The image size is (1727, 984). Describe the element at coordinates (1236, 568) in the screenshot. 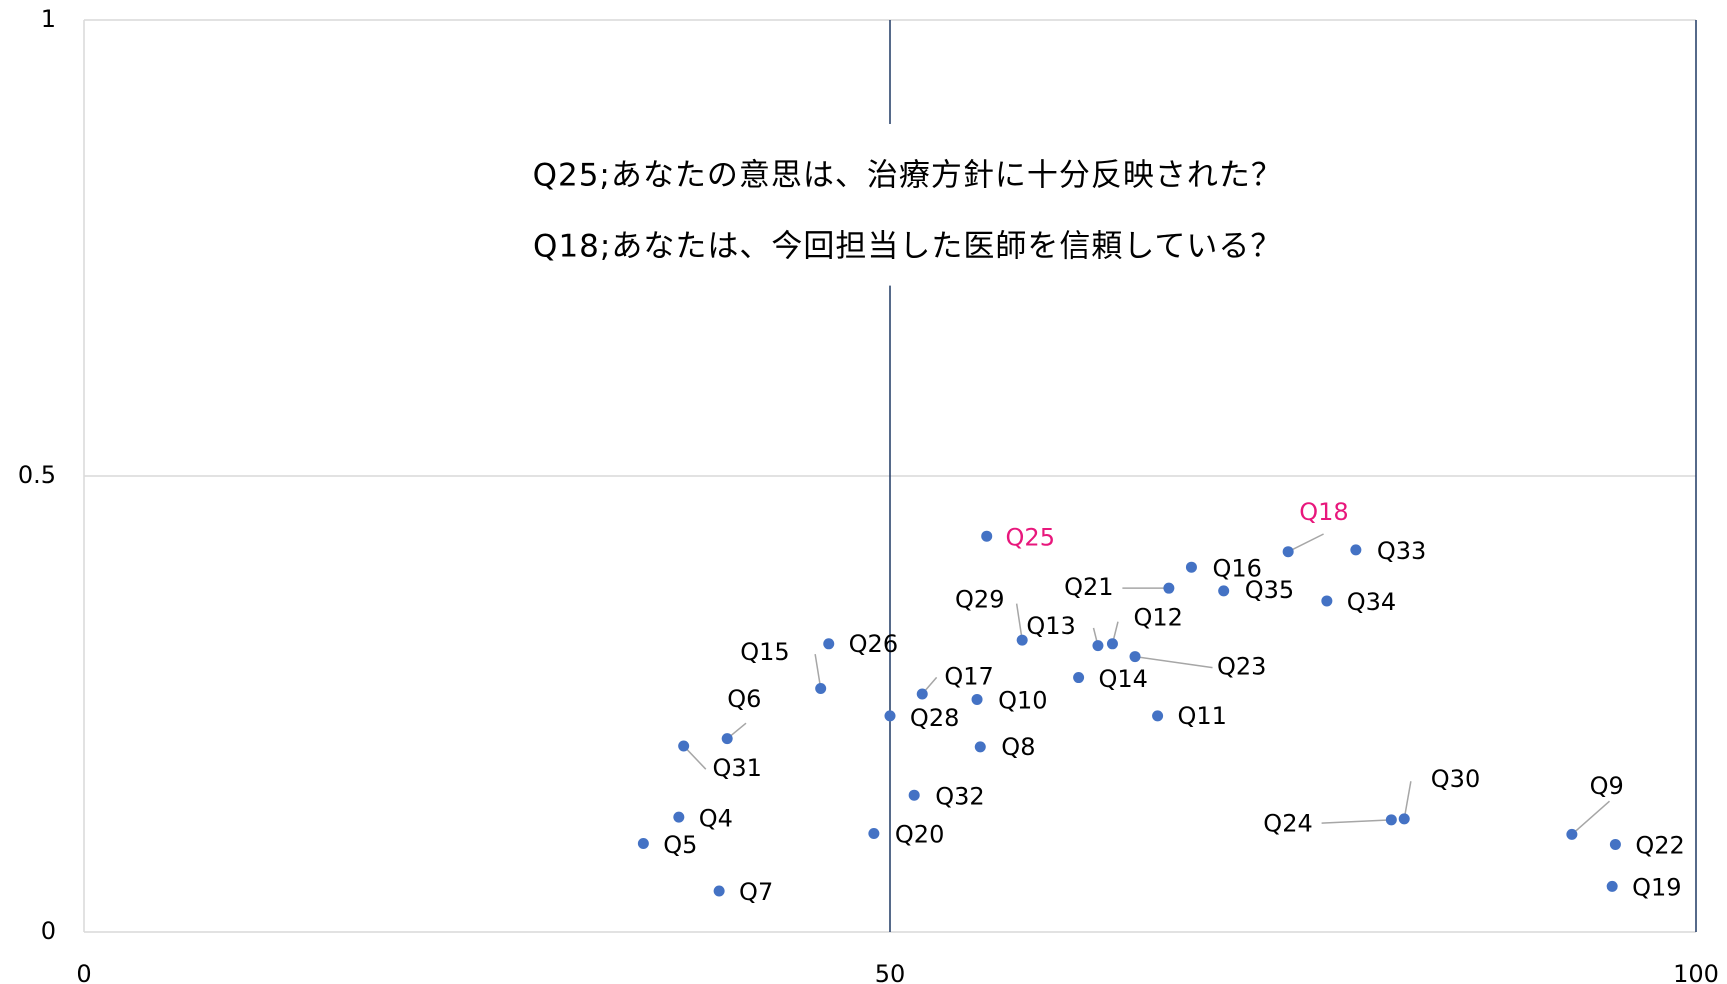

I see `point-label: Q16` at that location.